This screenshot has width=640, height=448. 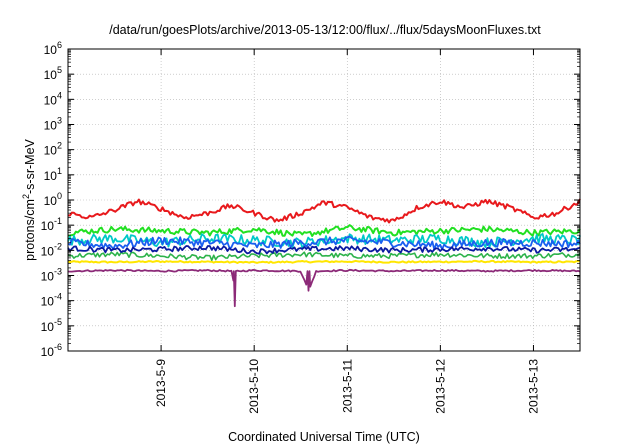 I want to click on y-tick-label: 10⁵, so click(x=53, y=73).